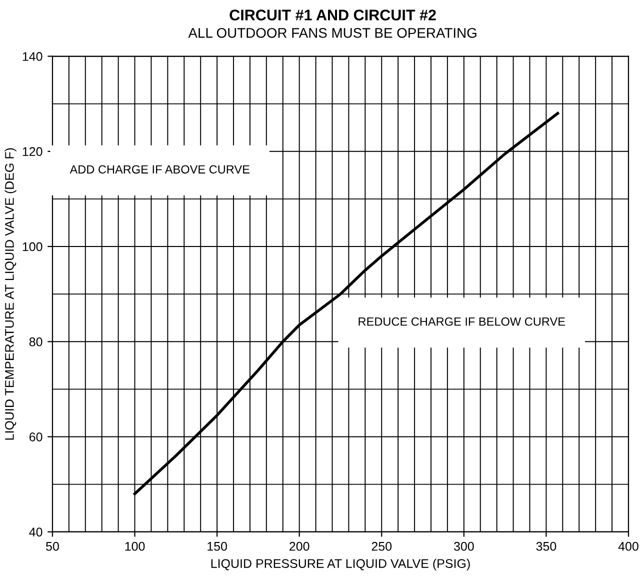 Image resolution: width=640 pixels, height=580 pixels. I want to click on x-axis-title: LIQUID PRESSURE AT LIQUID VALVE (PSIG), so click(340, 564).